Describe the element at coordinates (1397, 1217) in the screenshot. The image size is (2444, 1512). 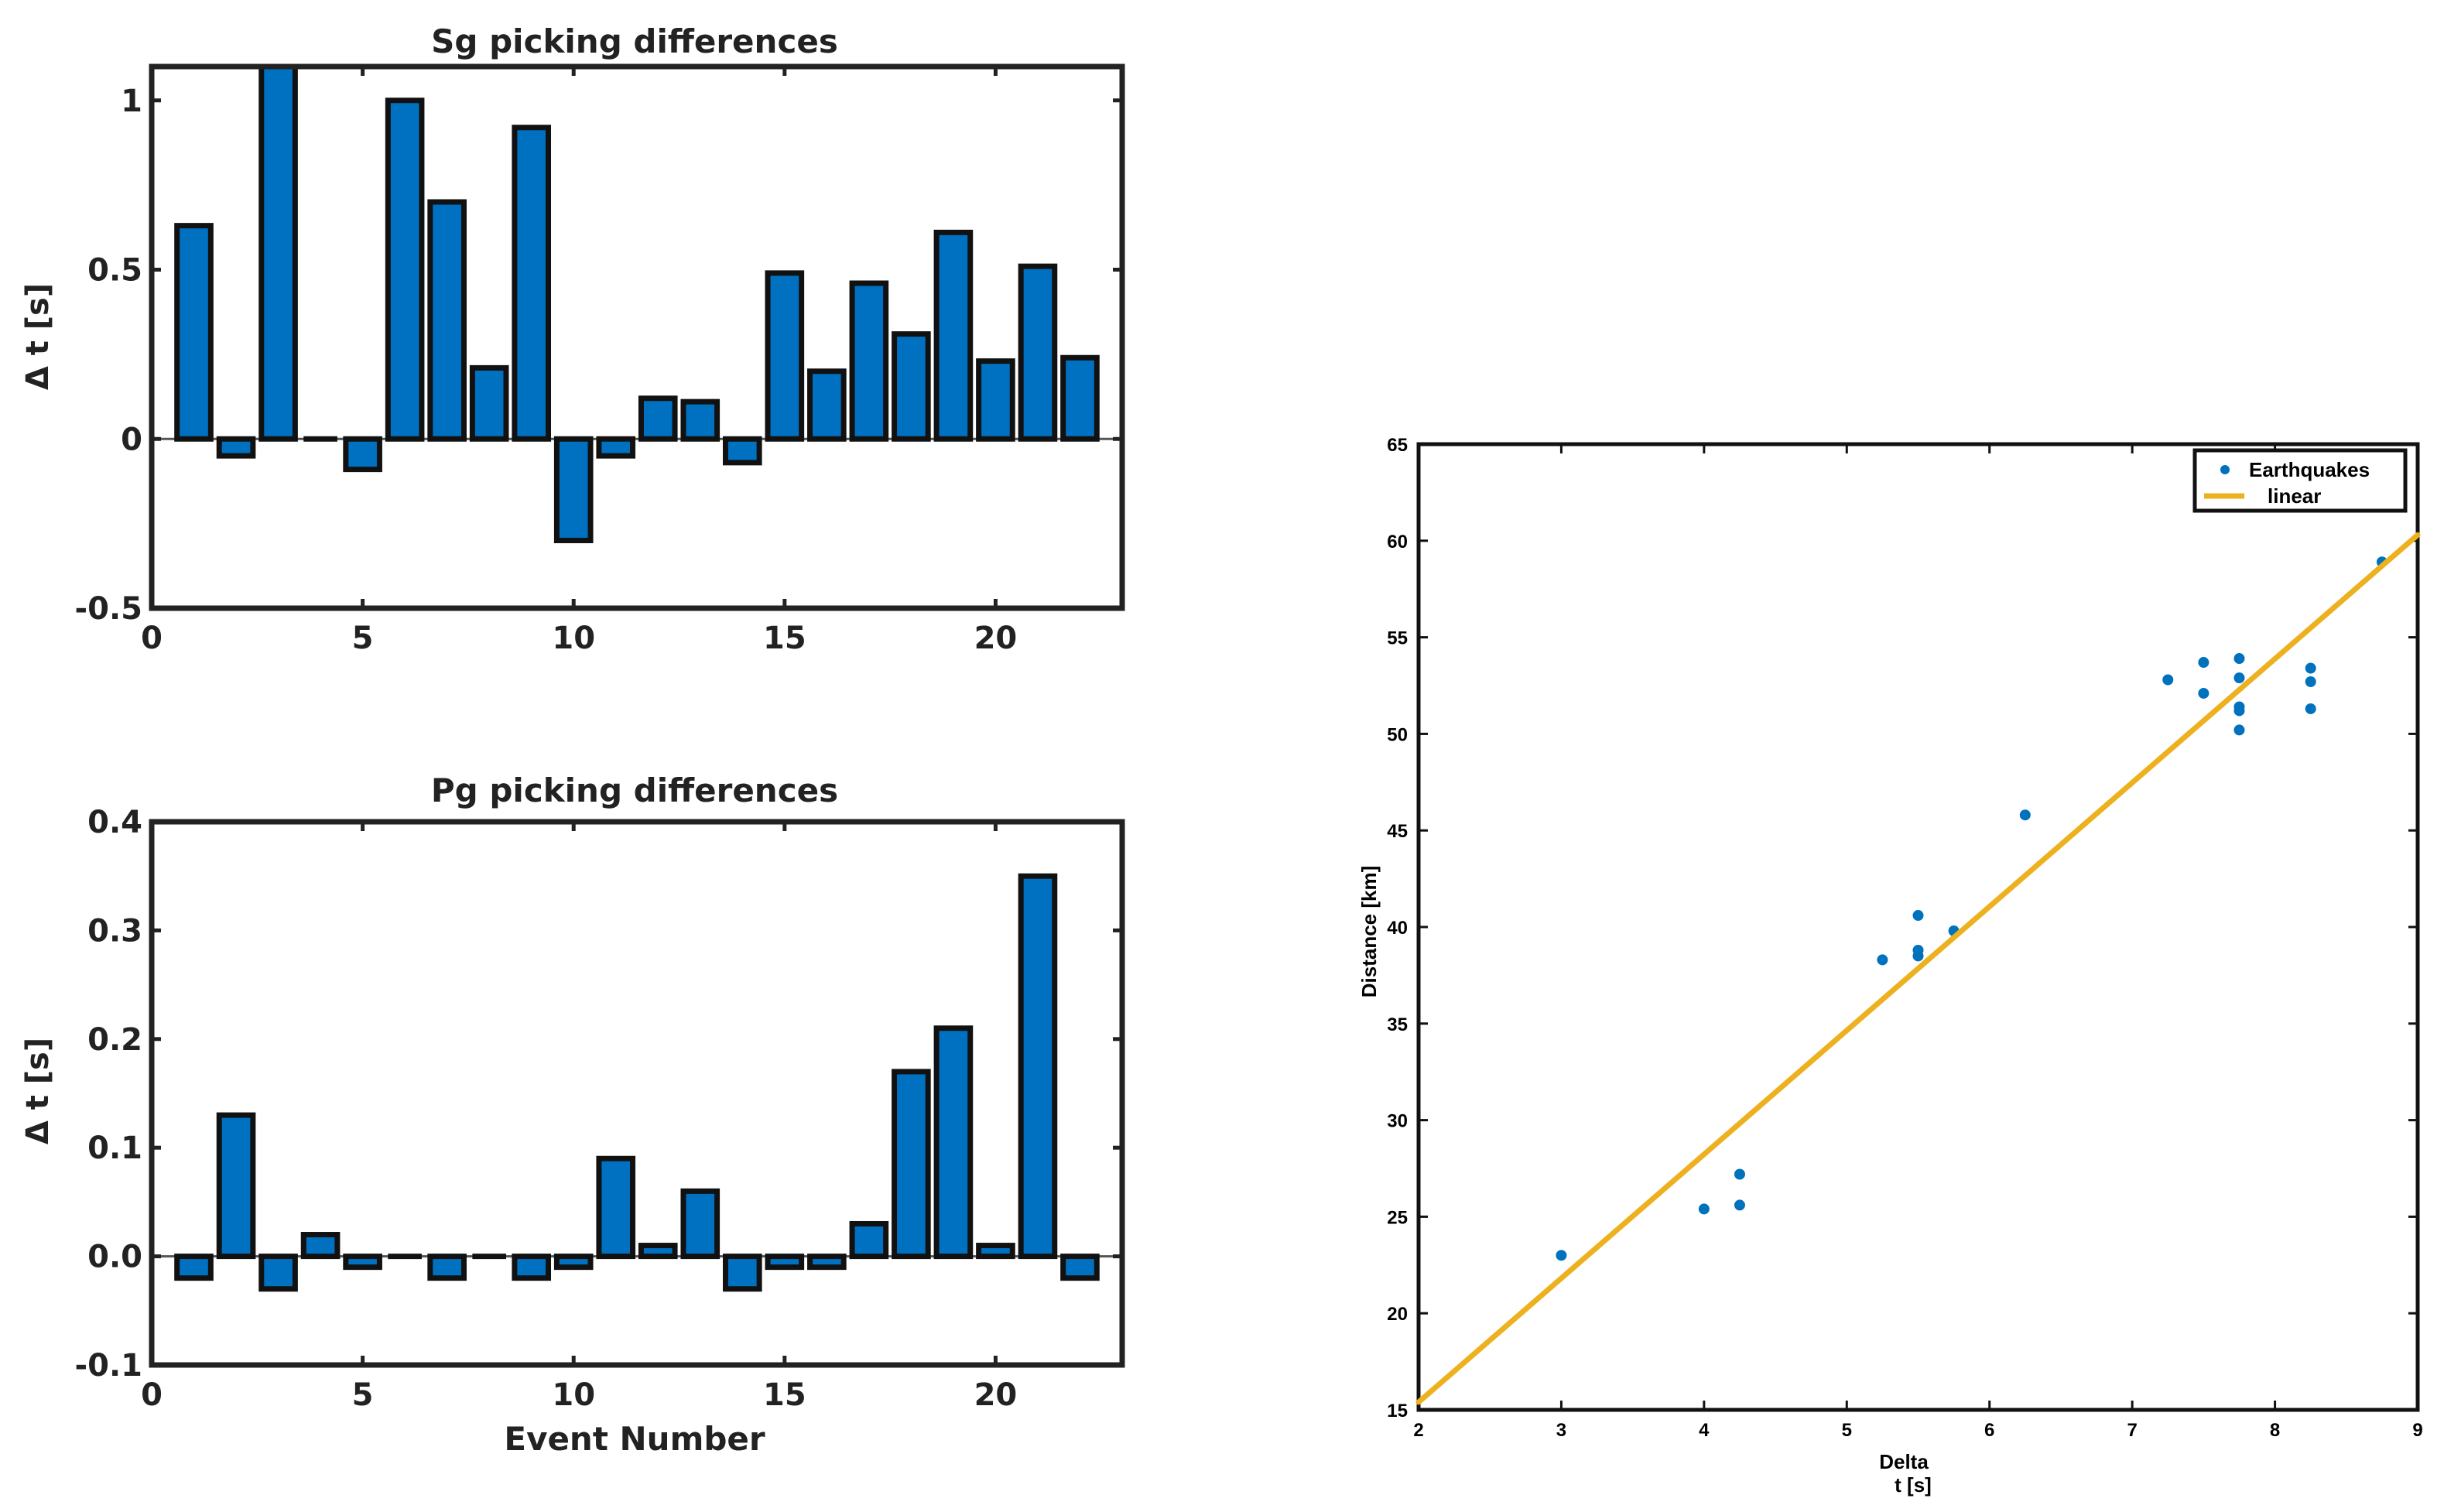
I see `distance-y-tick-label: 25` at that location.